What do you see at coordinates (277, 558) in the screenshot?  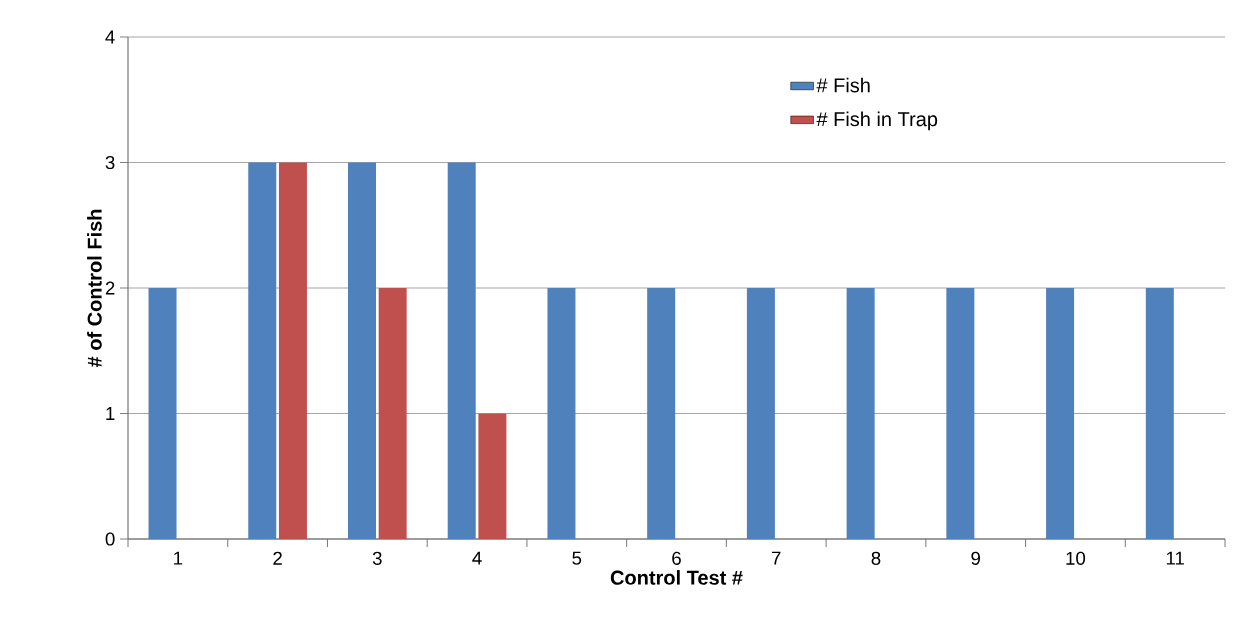 I see `x-tick-label: 2` at bounding box center [277, 558].